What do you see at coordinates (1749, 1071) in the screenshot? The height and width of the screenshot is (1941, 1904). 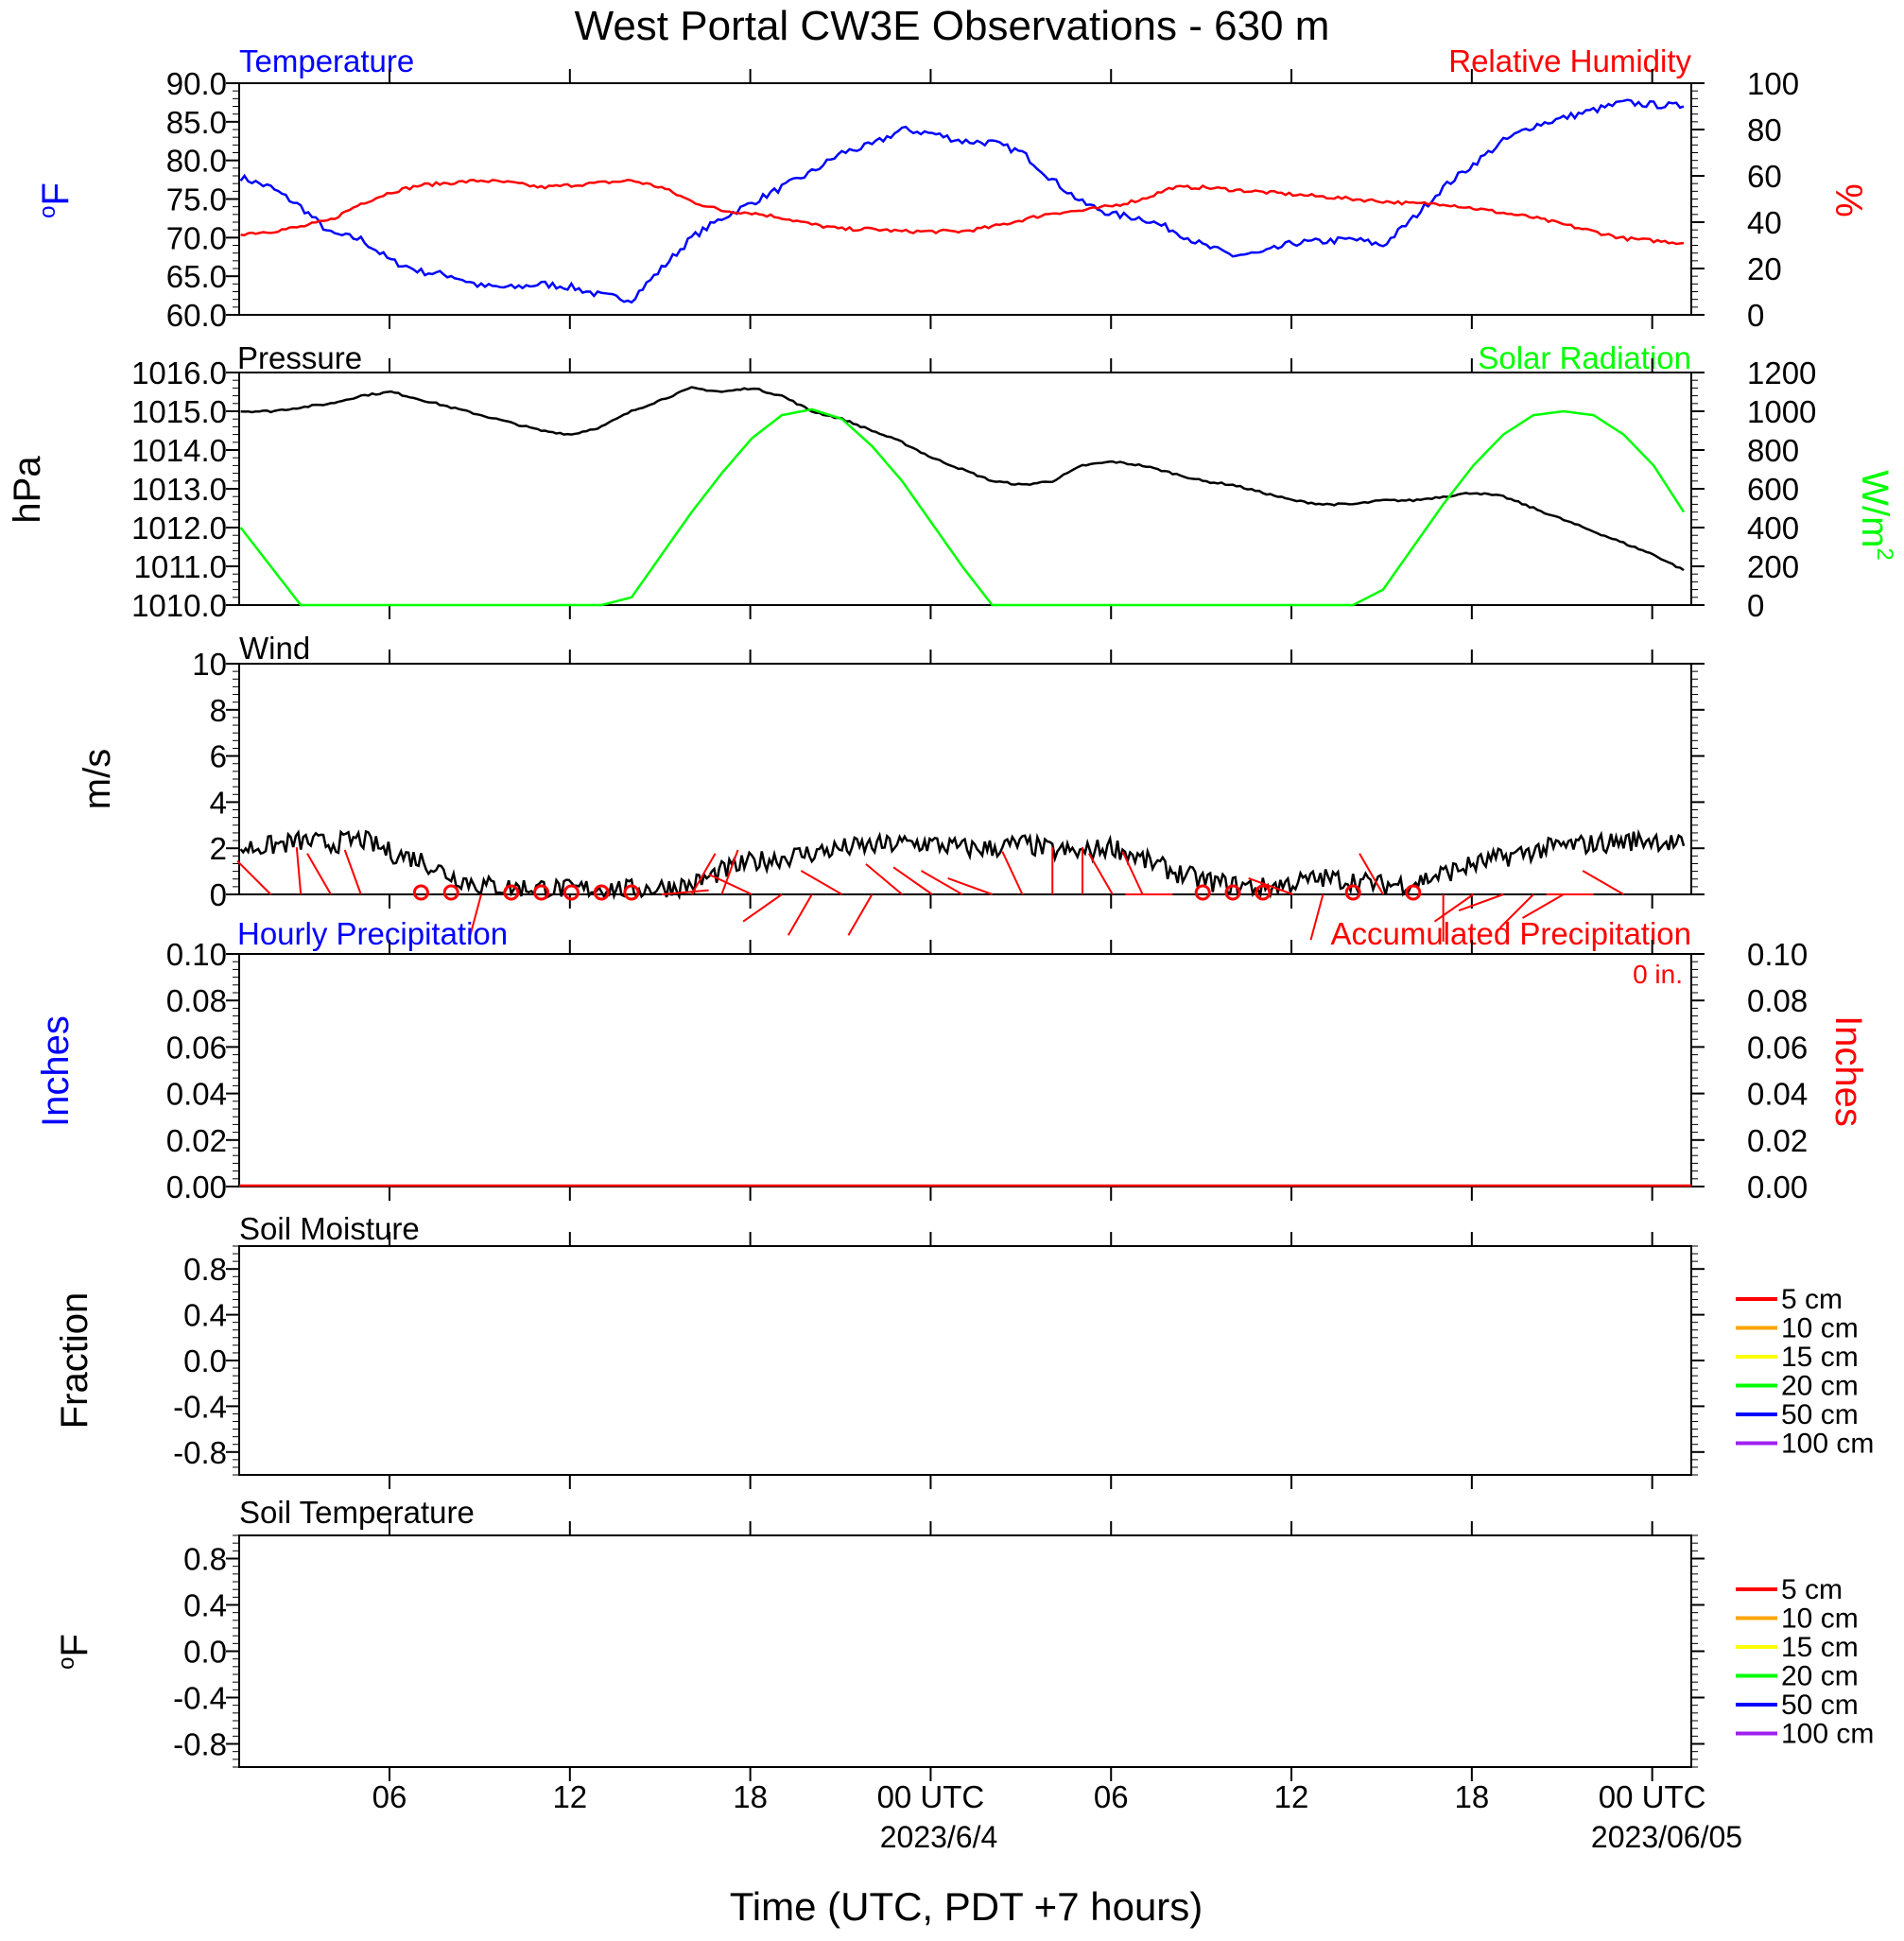 I see `y-axis-accum-precip: 0.10 0.08 0.06 0.04 0.02 0.00` at bounding box center [1749, 1071].